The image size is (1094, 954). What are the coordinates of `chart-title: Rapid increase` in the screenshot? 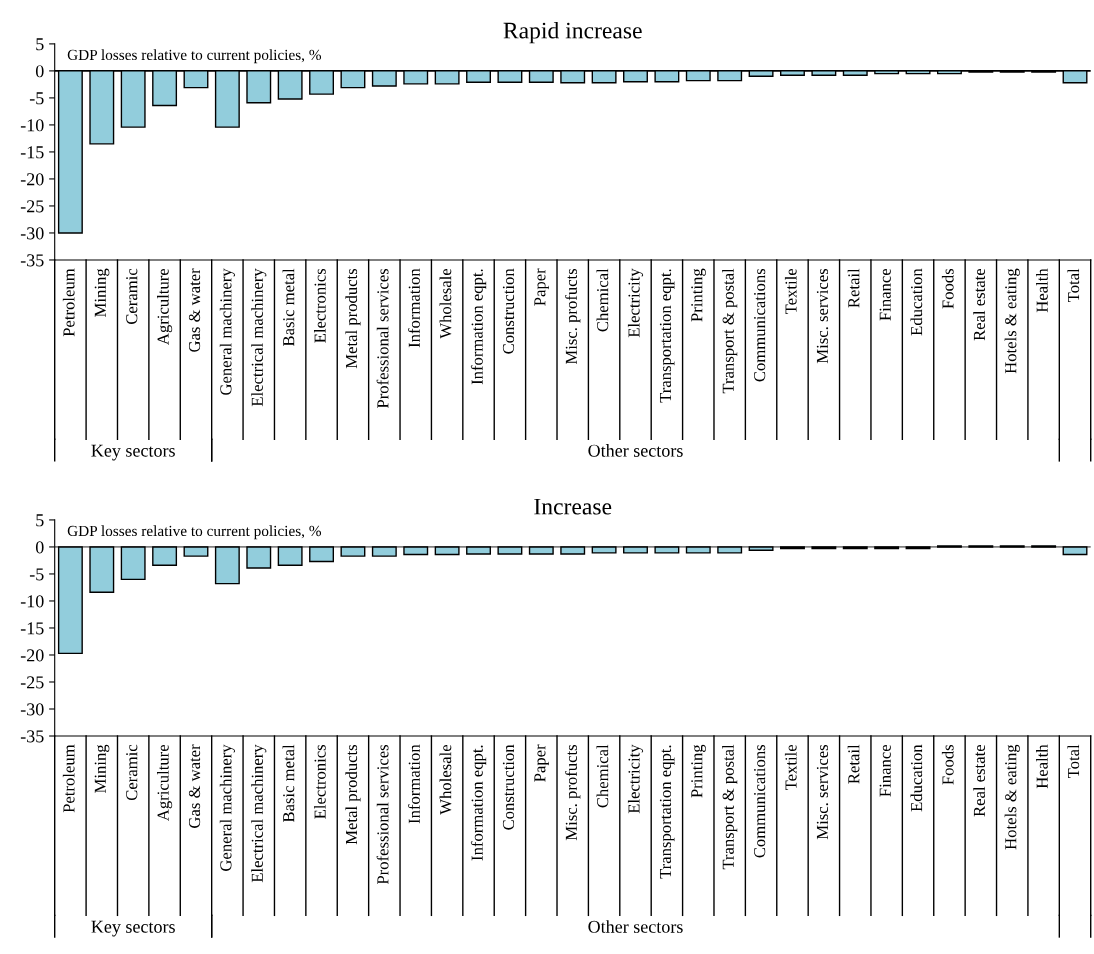 It's located at (572, 32).